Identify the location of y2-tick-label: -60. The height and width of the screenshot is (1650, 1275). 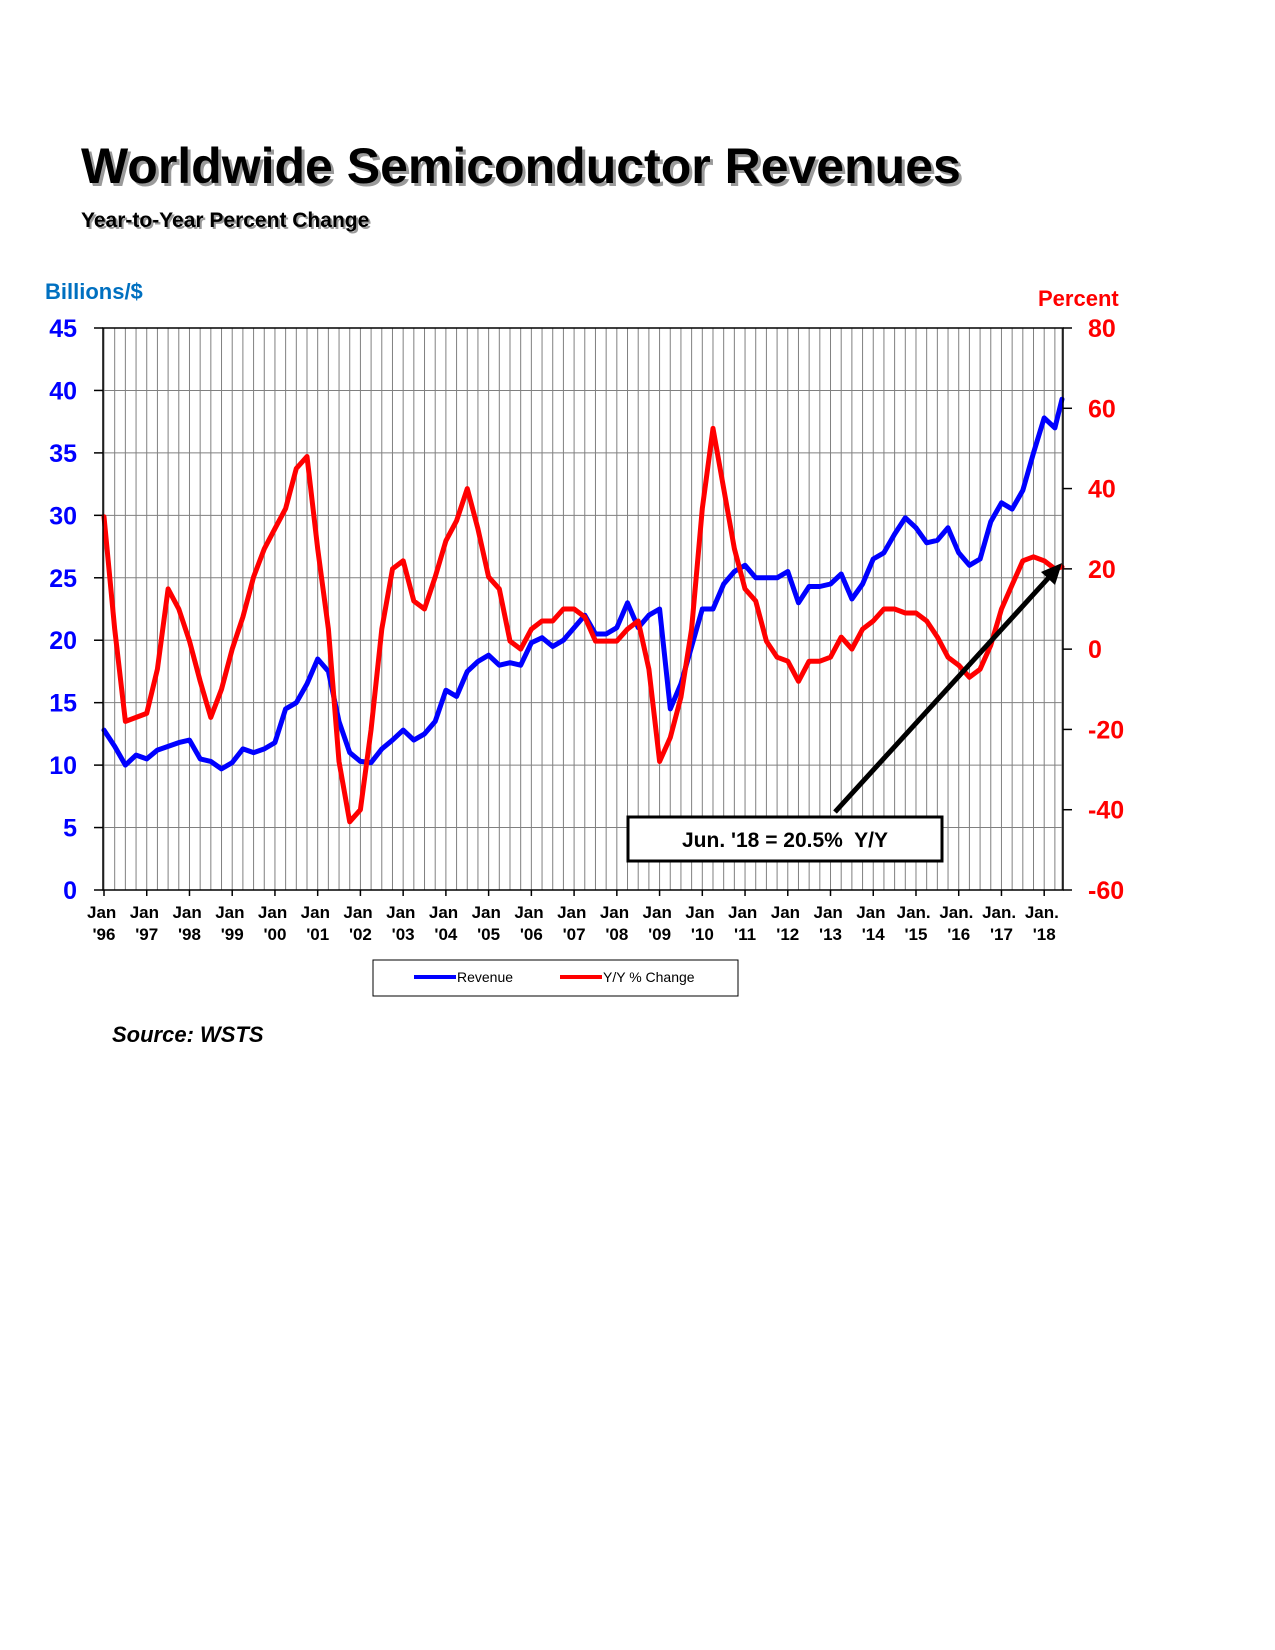
(1106, 891).